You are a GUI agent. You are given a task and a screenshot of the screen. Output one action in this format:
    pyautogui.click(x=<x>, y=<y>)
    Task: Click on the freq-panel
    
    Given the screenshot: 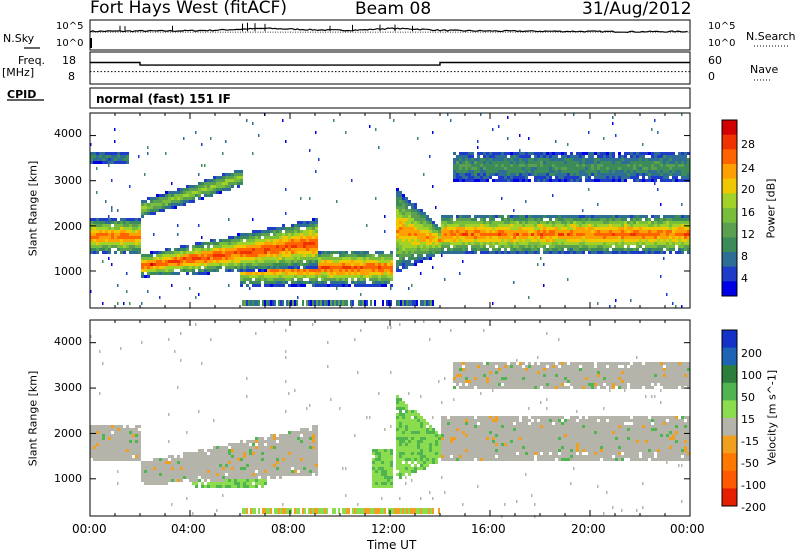 What is the action you would take?
    pyautogui.click(x=390, y=67)
    